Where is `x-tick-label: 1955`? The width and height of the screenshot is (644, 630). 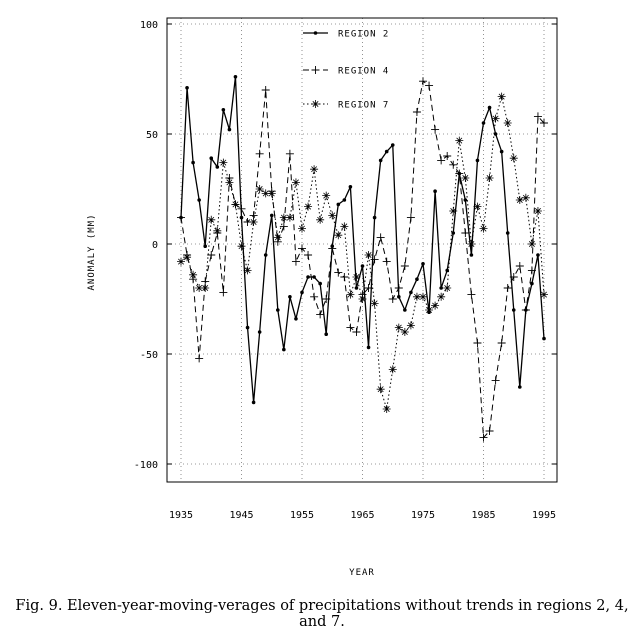
x-tick-label: 1955 is located at coordinates (302, 515).